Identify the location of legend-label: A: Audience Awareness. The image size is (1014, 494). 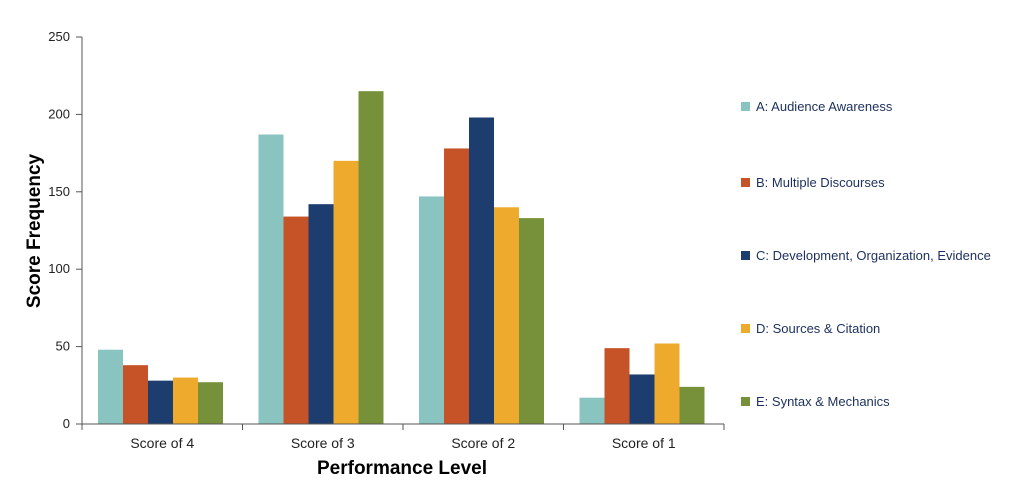
(824, 106).